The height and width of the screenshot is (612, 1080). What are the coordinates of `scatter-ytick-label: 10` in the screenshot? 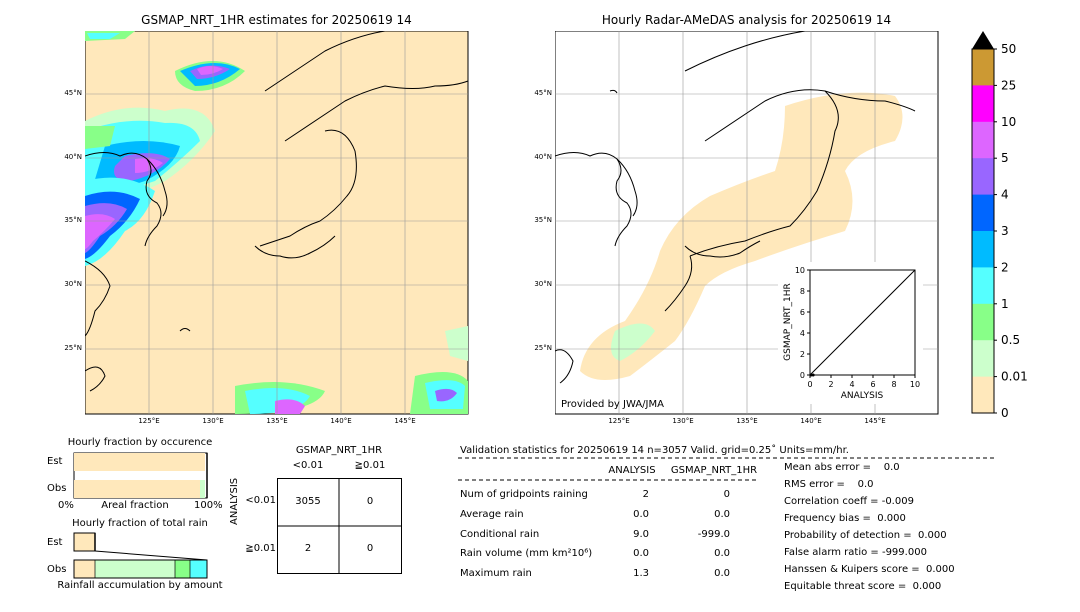 It's located at (800, 270).